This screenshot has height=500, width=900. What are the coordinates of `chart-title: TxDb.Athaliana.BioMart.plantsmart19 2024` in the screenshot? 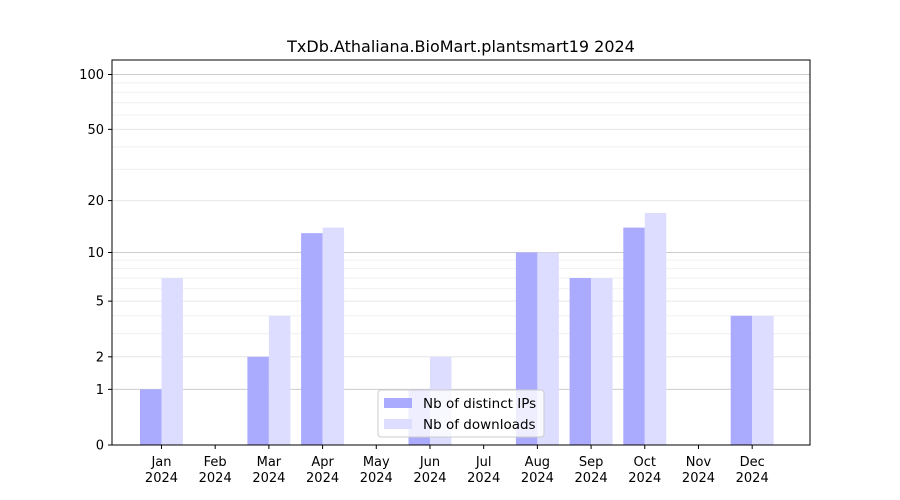 It's located at (460, 46).